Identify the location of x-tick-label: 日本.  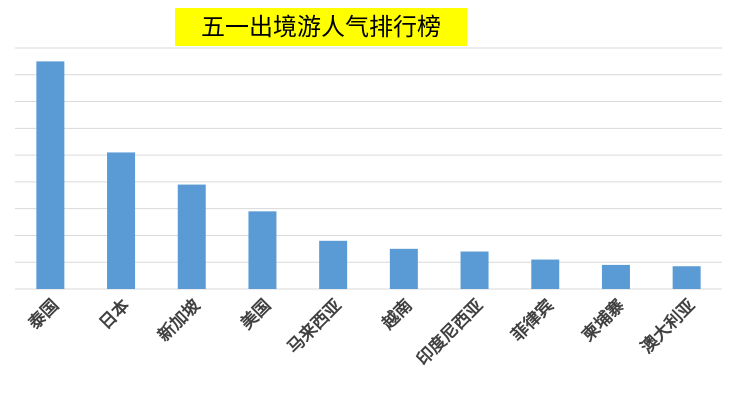
(114, 314).